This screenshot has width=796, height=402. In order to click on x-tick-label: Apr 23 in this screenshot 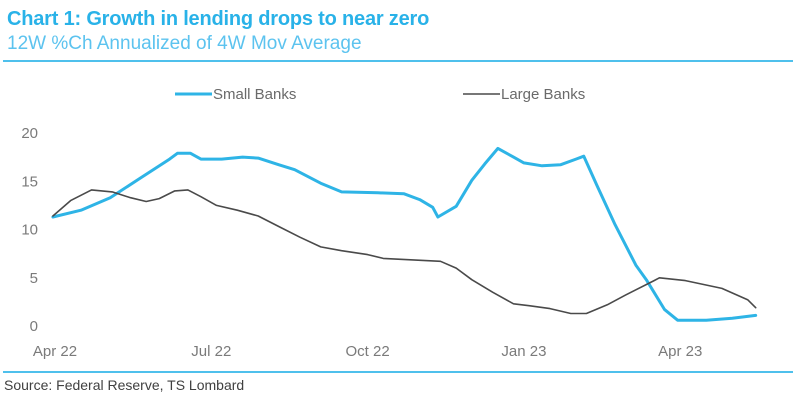, I will do `click(680, 351)`.